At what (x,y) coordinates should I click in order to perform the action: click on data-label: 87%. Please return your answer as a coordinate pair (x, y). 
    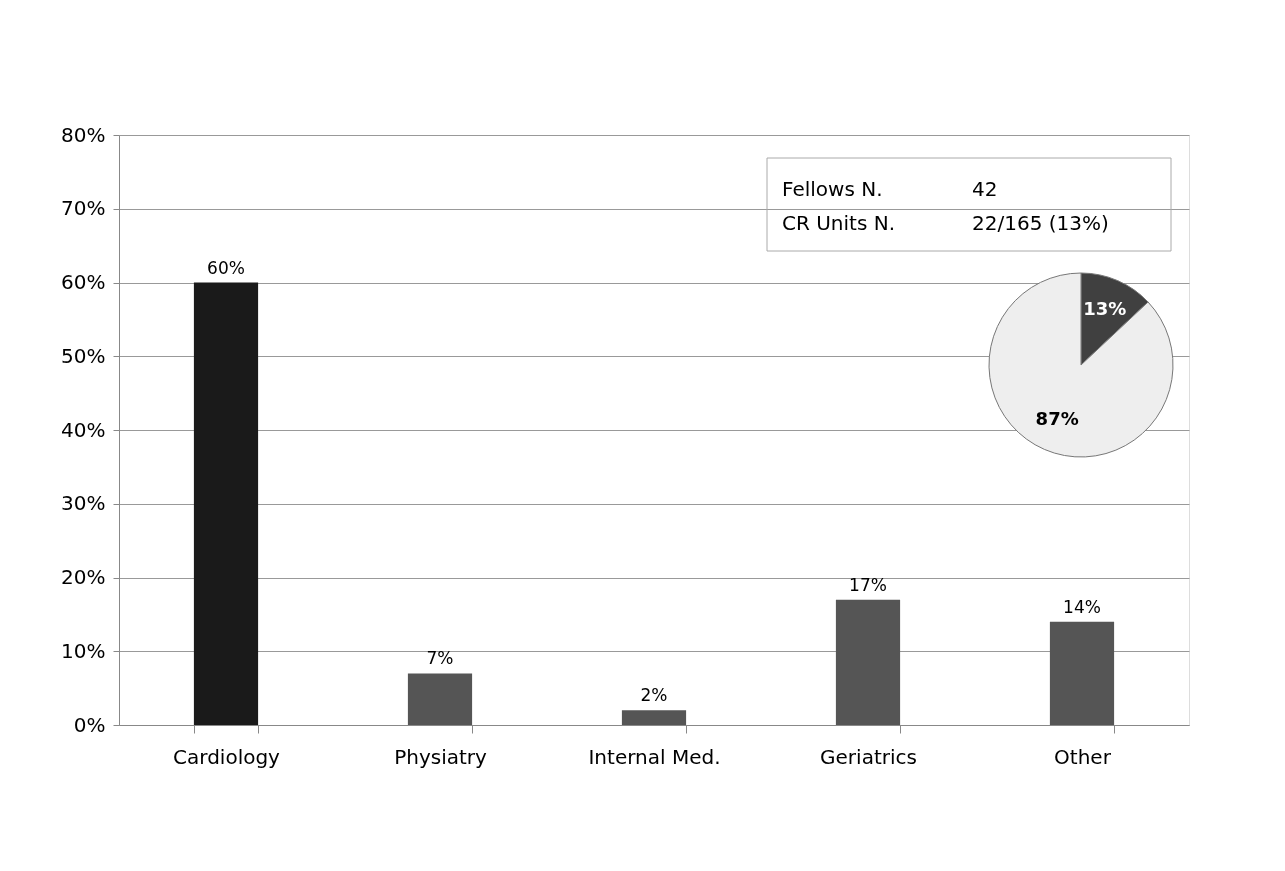
    Looking at the image, I should click on (1057, 419).